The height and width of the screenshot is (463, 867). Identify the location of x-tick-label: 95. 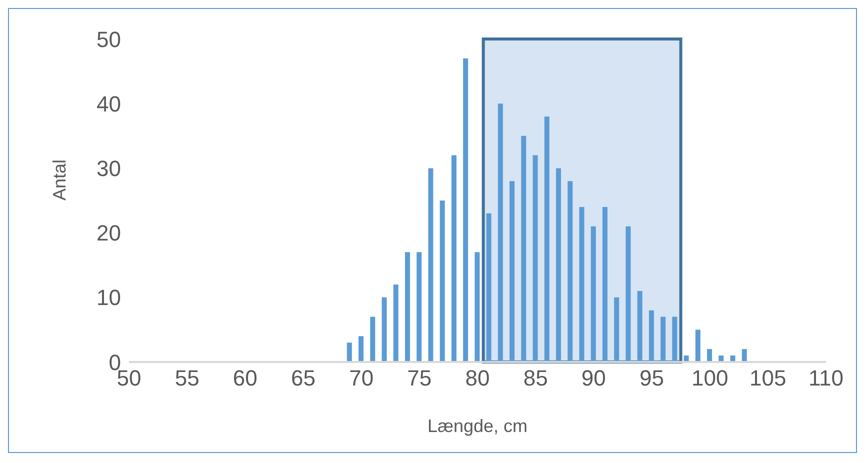
(652, 378).